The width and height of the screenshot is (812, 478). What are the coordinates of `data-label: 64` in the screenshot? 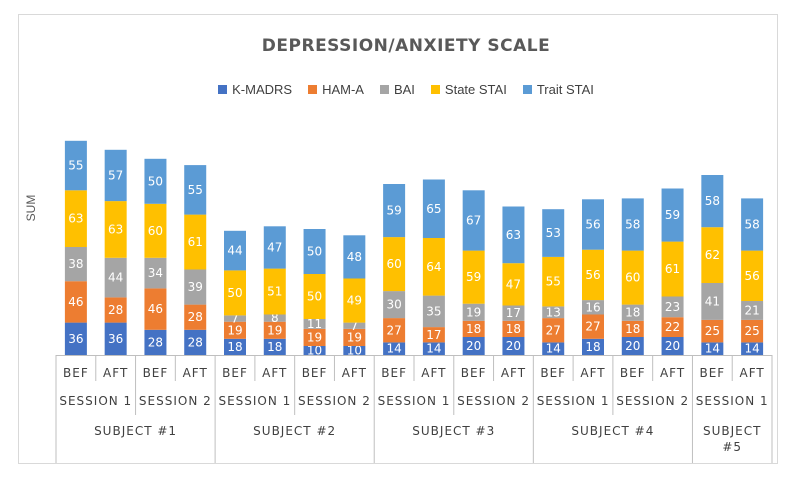 It's located at (433, 267).